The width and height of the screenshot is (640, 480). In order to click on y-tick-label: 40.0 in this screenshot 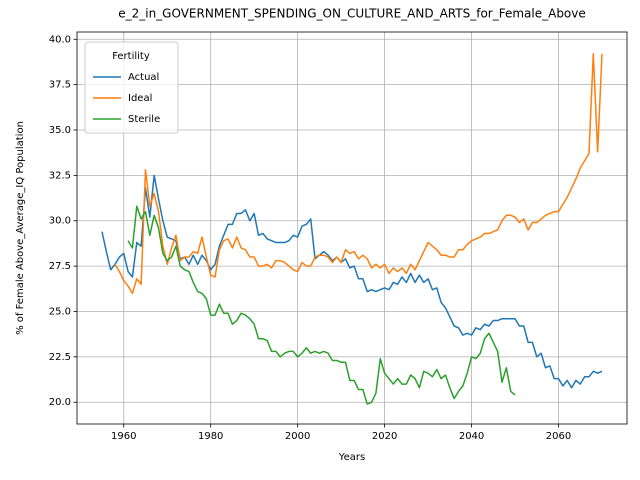, I will do `click(60, 39)`.